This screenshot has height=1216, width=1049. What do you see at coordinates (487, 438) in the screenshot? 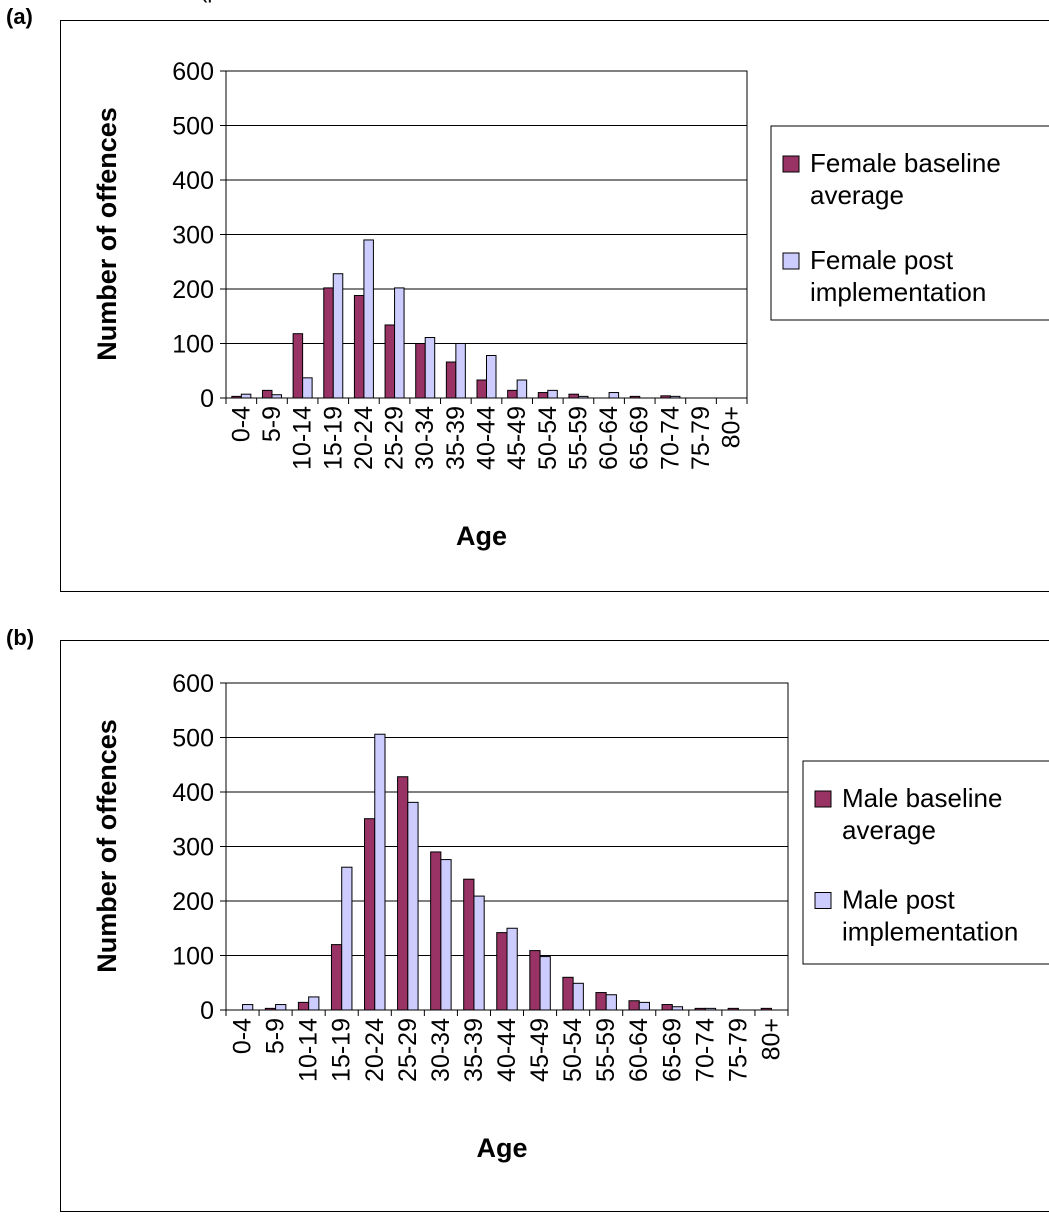
I see `x-tick-label-a-40-44: 40-44` at bounding box center [487, 438].